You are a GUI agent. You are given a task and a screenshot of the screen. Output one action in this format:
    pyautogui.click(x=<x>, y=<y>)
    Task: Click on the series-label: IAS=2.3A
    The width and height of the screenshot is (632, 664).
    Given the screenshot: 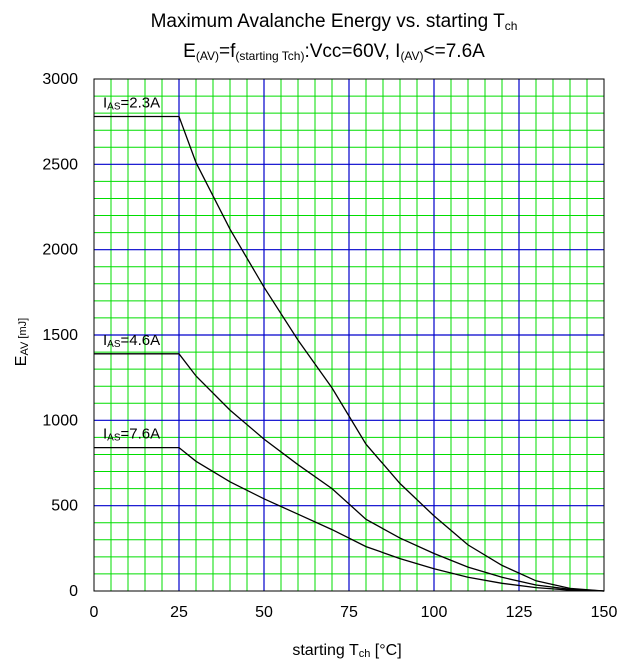 What is the action you would take?
    pyautogui.click(x=131, y=104)
    